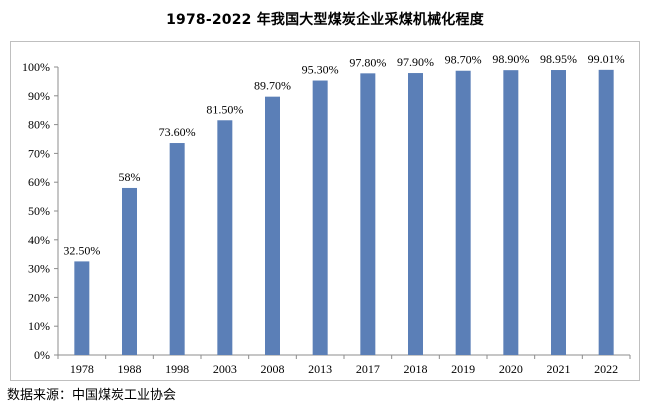 This screenshot has height=410, width=650. Describe the element at coordinates (415, 62) in the screenshot. I see `data-label: 97.90%` at that location.